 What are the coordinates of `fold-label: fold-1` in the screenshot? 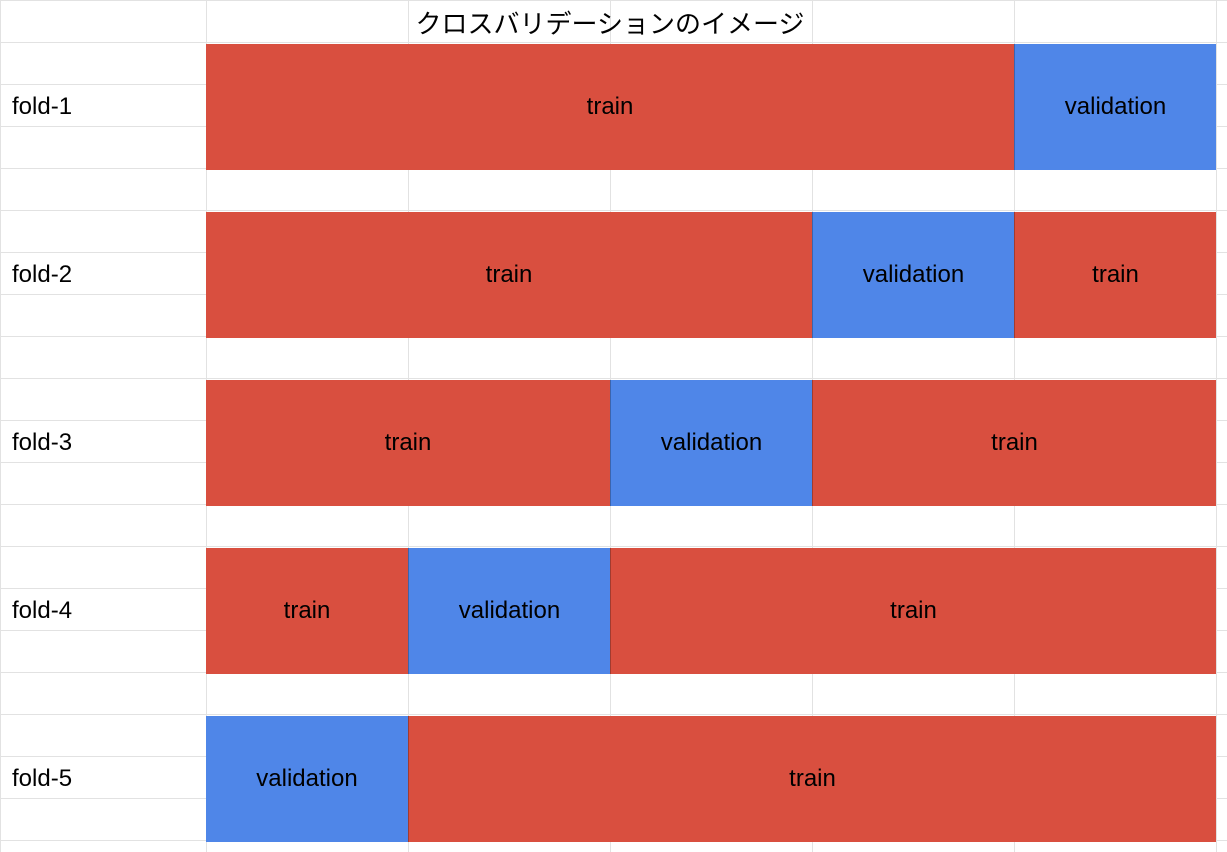 It's located at (42, 106).